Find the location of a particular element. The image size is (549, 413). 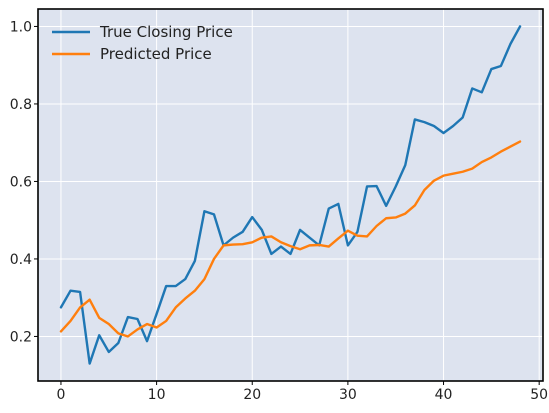

y-tick-label: 1.0 is located at coordinates (21, 27).